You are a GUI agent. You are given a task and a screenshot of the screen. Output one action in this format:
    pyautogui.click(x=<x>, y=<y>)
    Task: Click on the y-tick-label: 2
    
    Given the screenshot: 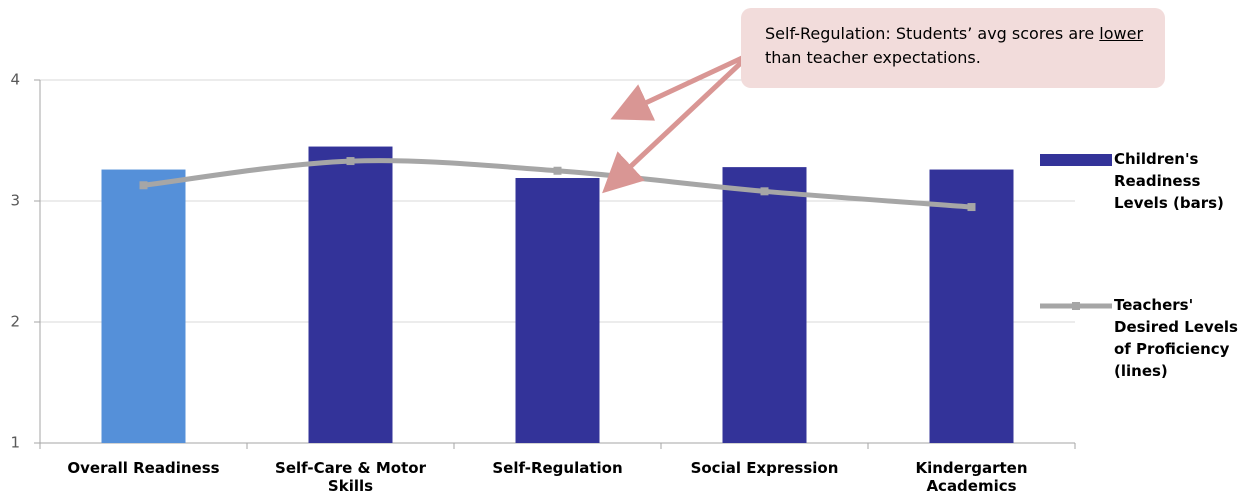 What is the action you would take?
    pyautogui.click(x=15, y=322)
    